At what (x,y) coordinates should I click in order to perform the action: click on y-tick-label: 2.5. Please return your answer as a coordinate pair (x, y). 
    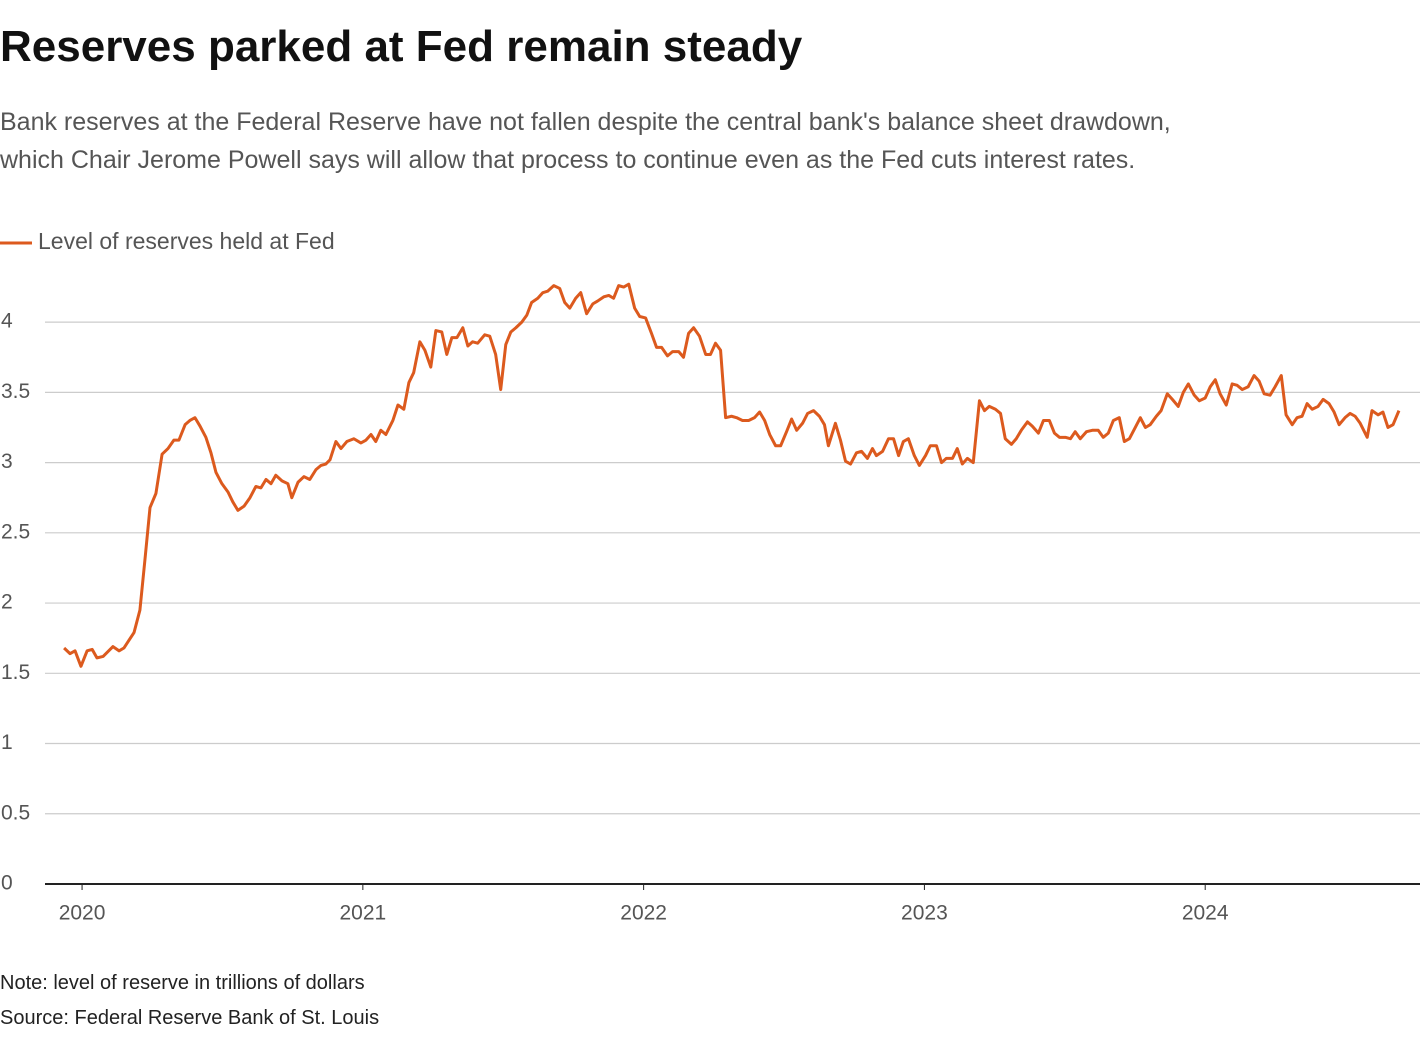
    Looking at the image, I should click on (15, 531).